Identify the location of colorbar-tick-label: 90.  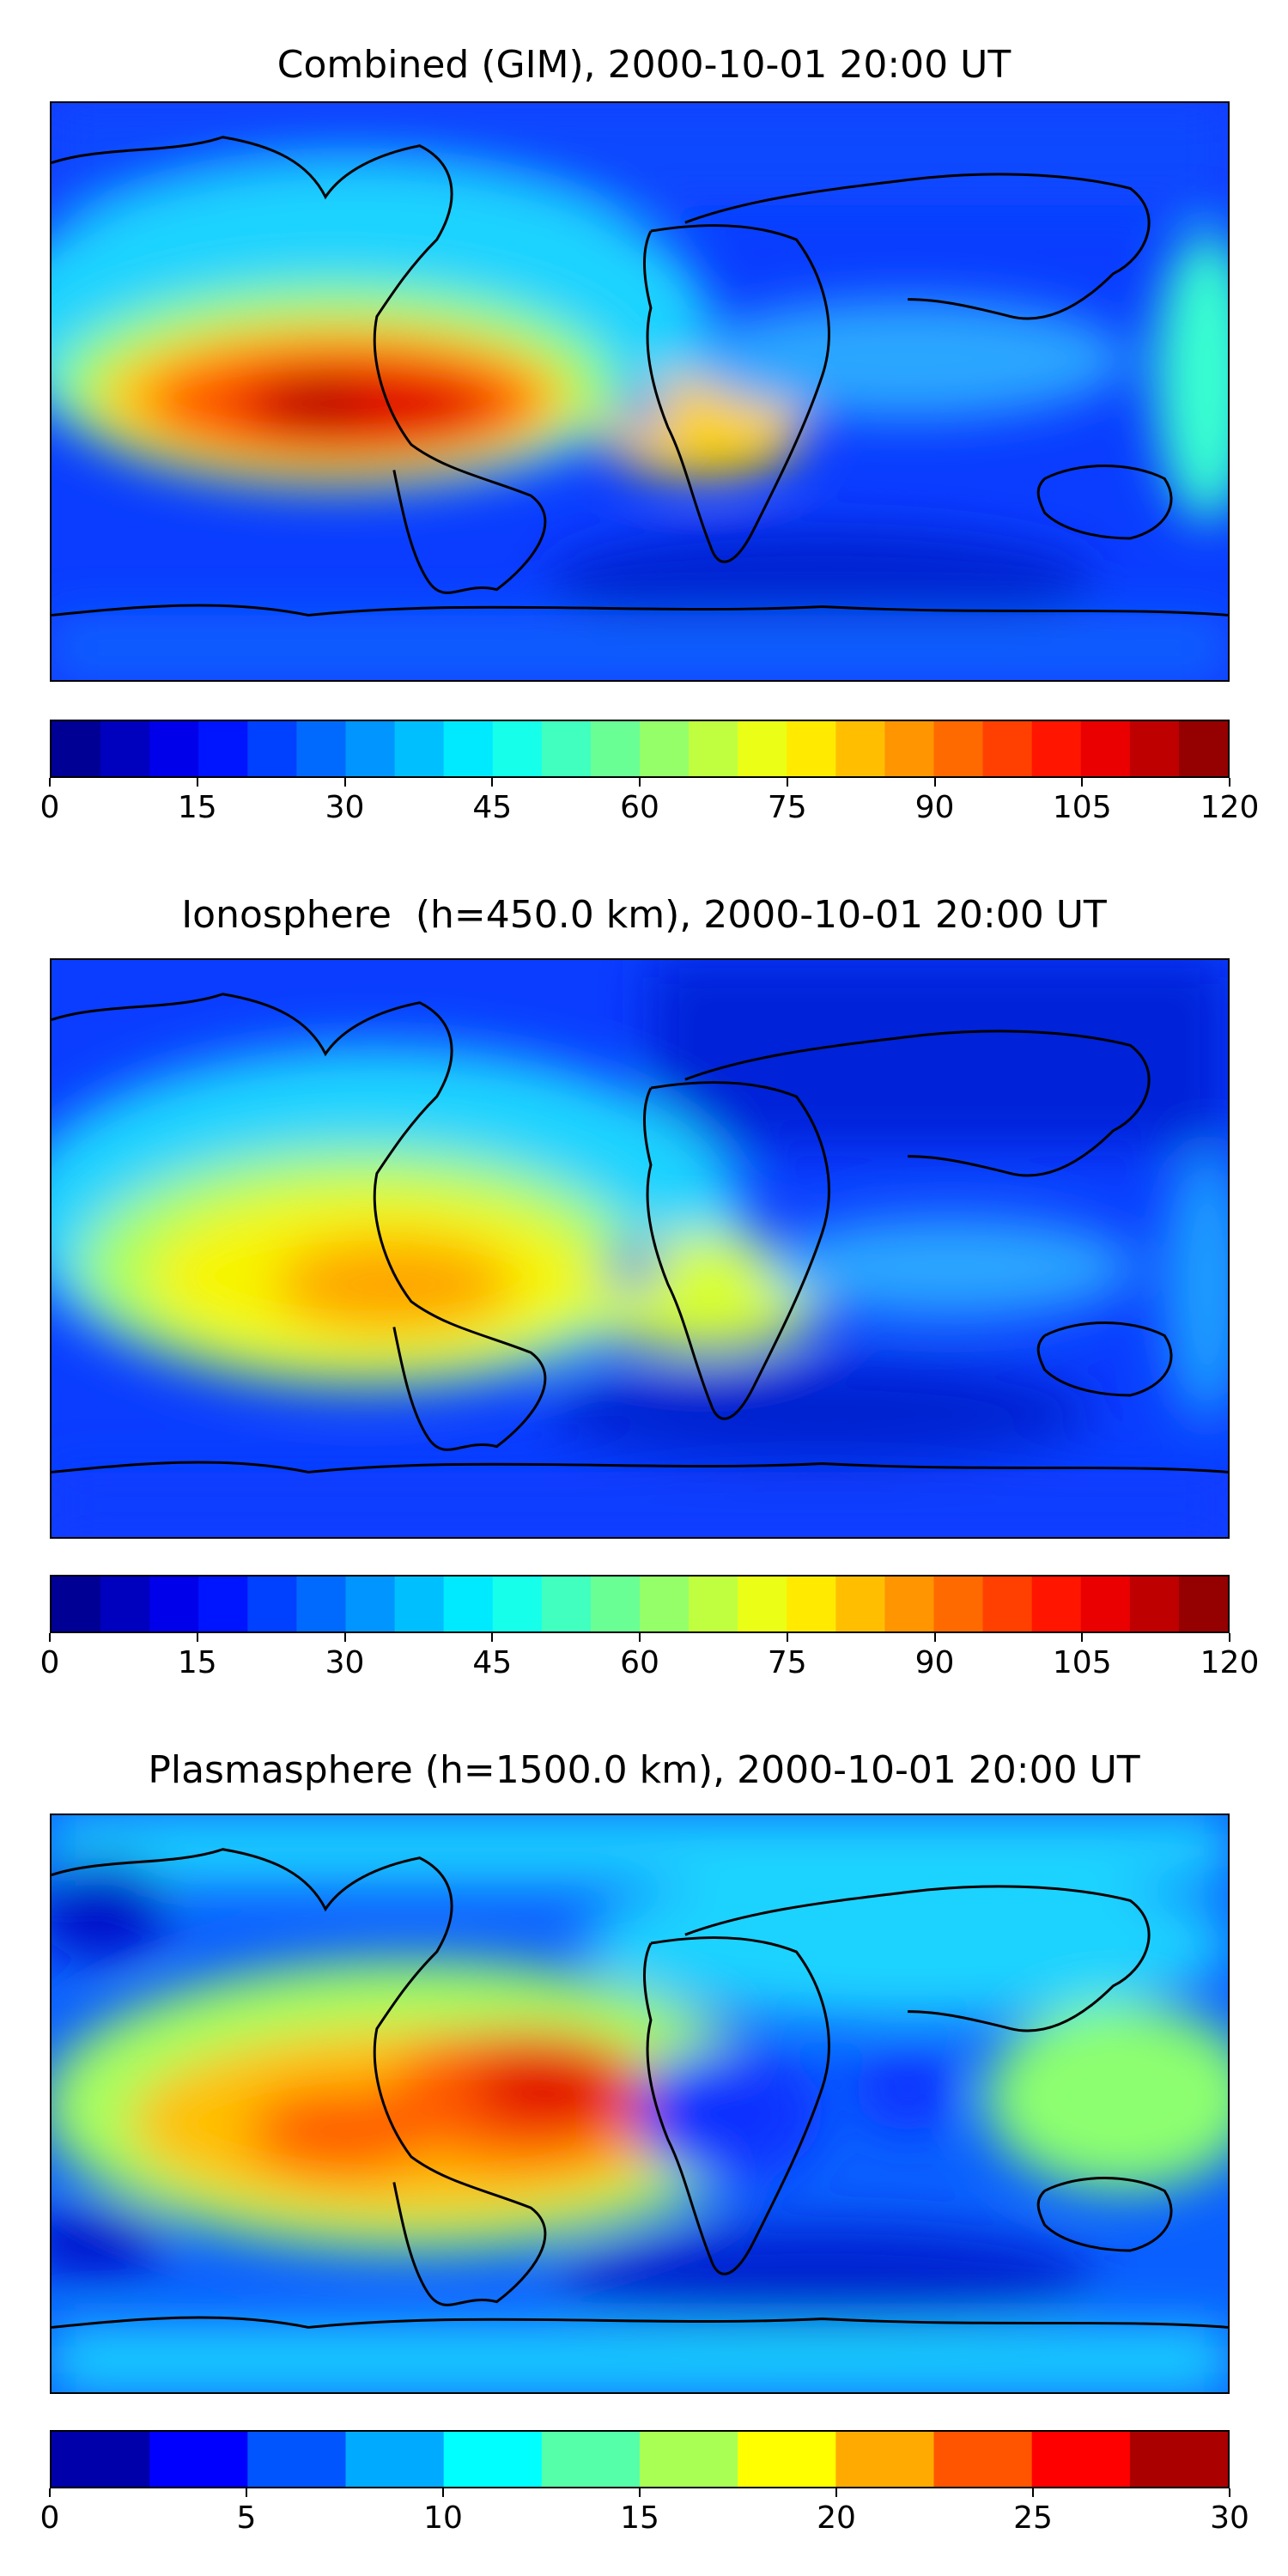
(935, 808).